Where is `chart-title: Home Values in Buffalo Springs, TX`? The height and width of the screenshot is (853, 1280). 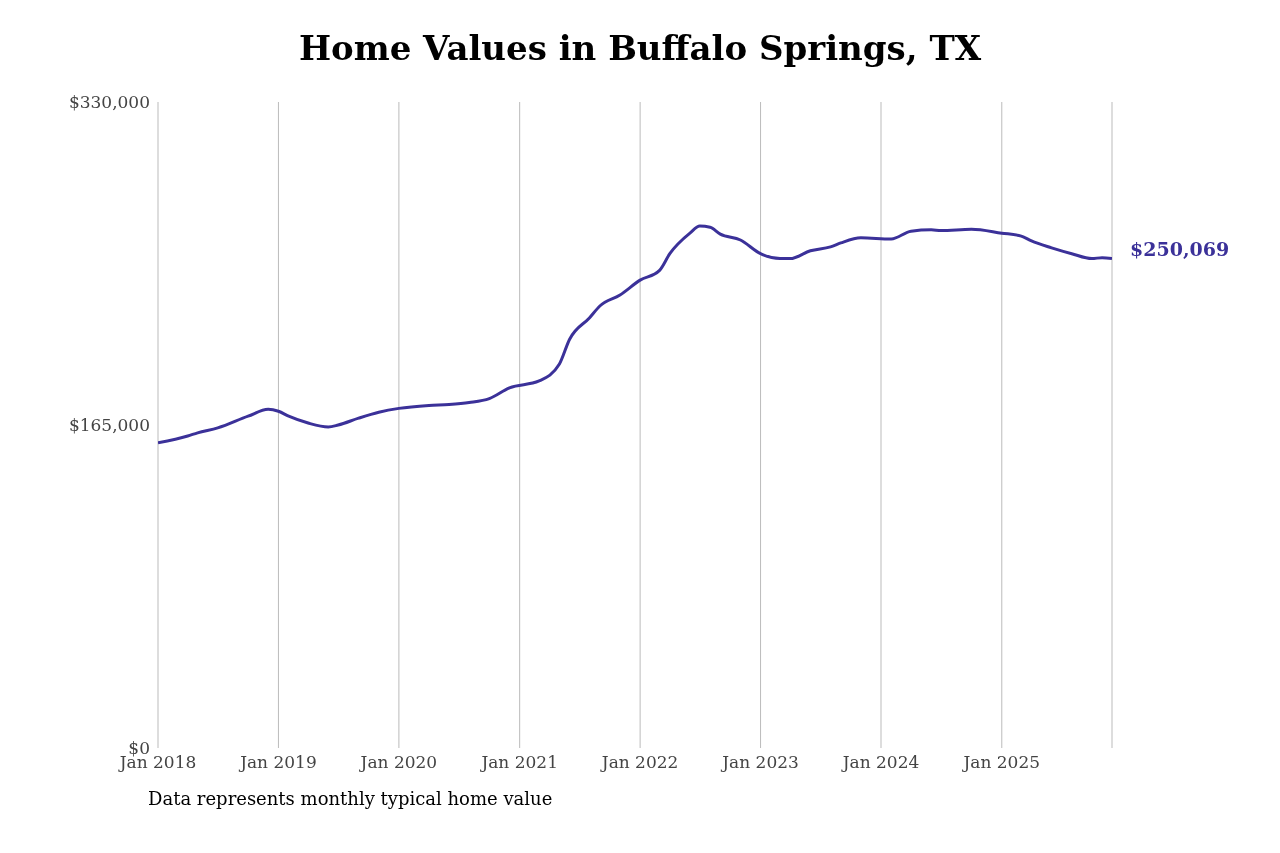
chart-title: Home Values in Buffalo Springs, TX is located at coordinates (640, 49).